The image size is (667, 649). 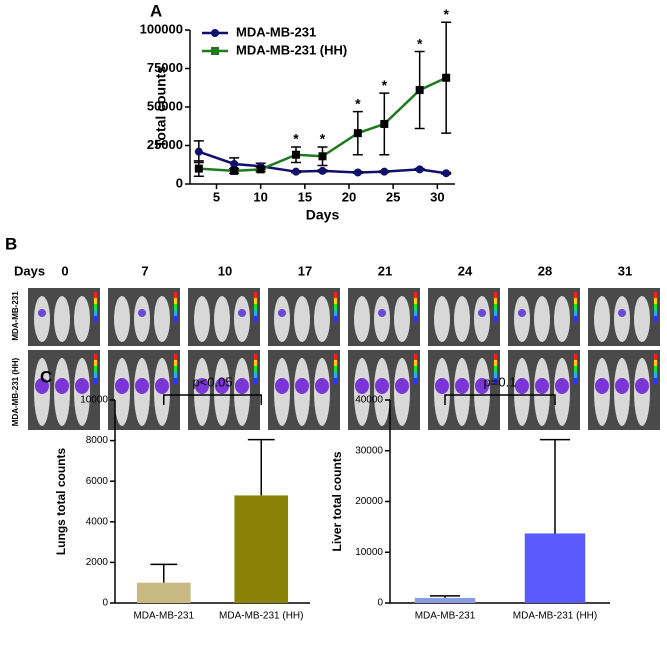 What do you see at coordinates (15, 391) in the screenshot?
I see `row-label: MDA-MB-231 (HH)` at bounding box center [15, 391].